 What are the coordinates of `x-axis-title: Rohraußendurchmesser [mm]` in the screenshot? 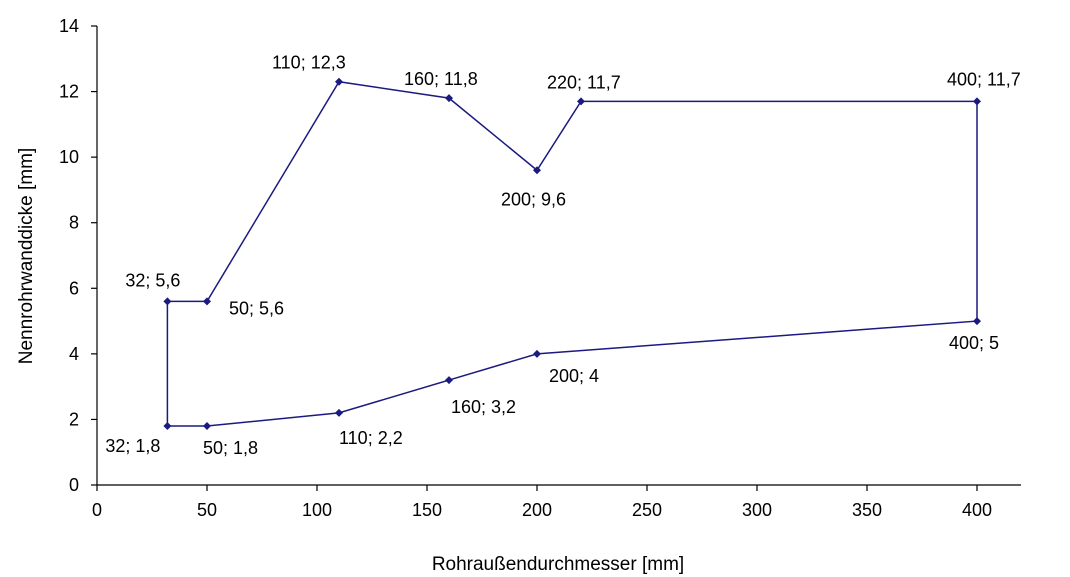 It's located at (558, 564).